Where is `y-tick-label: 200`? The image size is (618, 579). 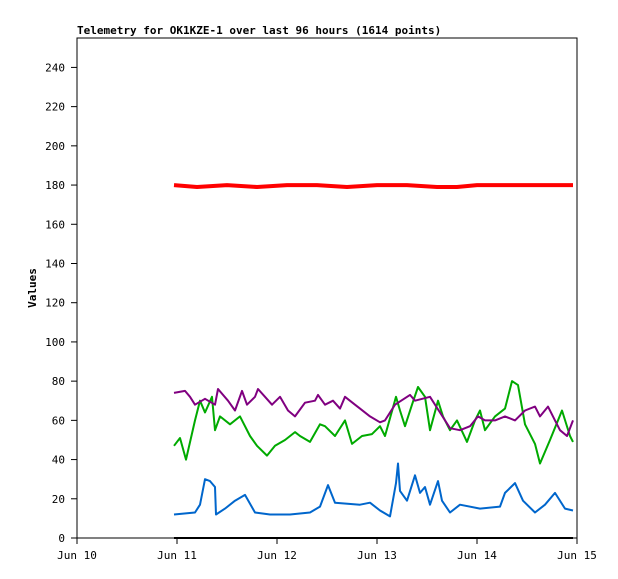 y-tick-label: 200 is located at coordinates (55, 146).